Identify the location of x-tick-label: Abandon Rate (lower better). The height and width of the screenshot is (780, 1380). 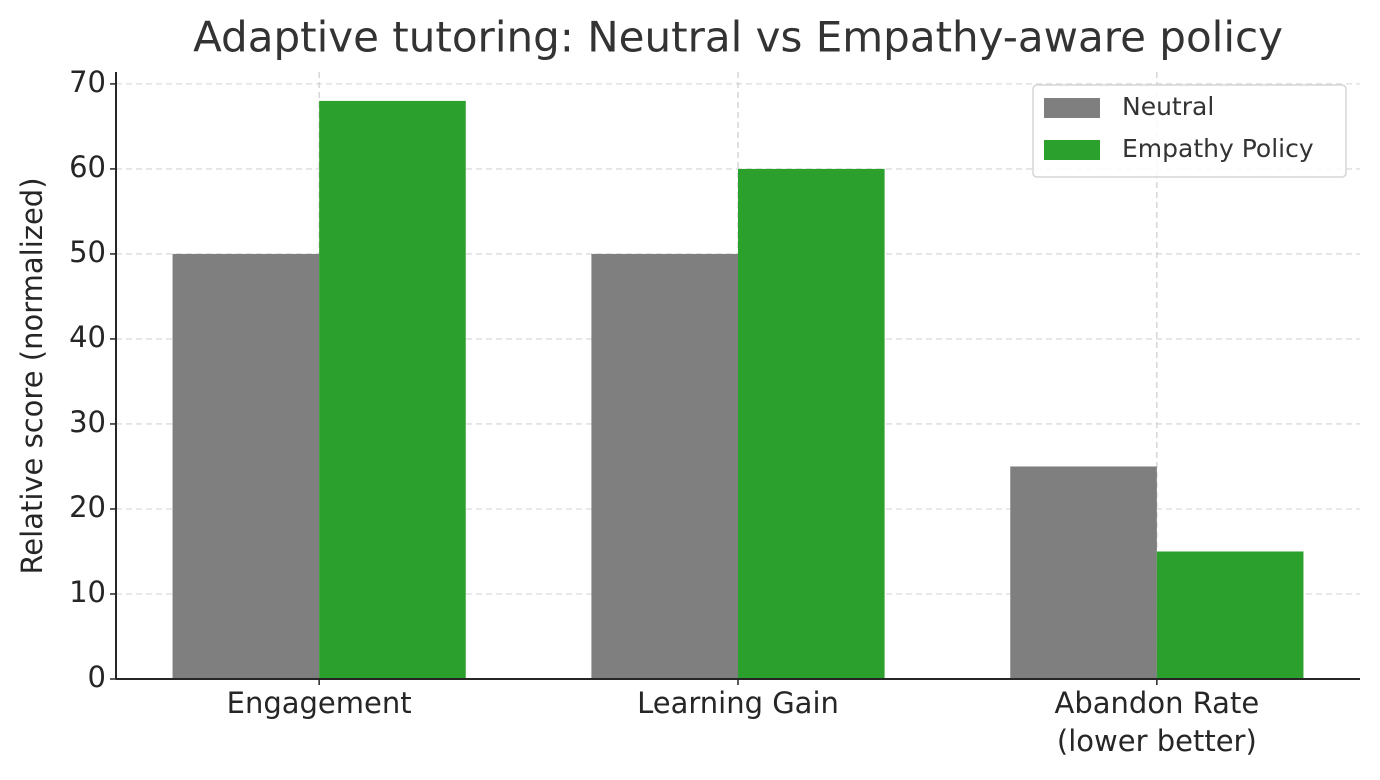
(1157, 722).